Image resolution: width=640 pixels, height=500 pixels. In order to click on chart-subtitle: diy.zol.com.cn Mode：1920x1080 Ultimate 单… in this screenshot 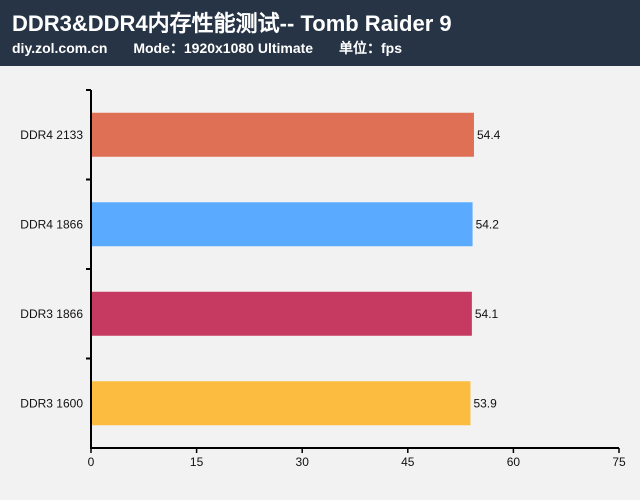, I will do `click(218, 48)`.